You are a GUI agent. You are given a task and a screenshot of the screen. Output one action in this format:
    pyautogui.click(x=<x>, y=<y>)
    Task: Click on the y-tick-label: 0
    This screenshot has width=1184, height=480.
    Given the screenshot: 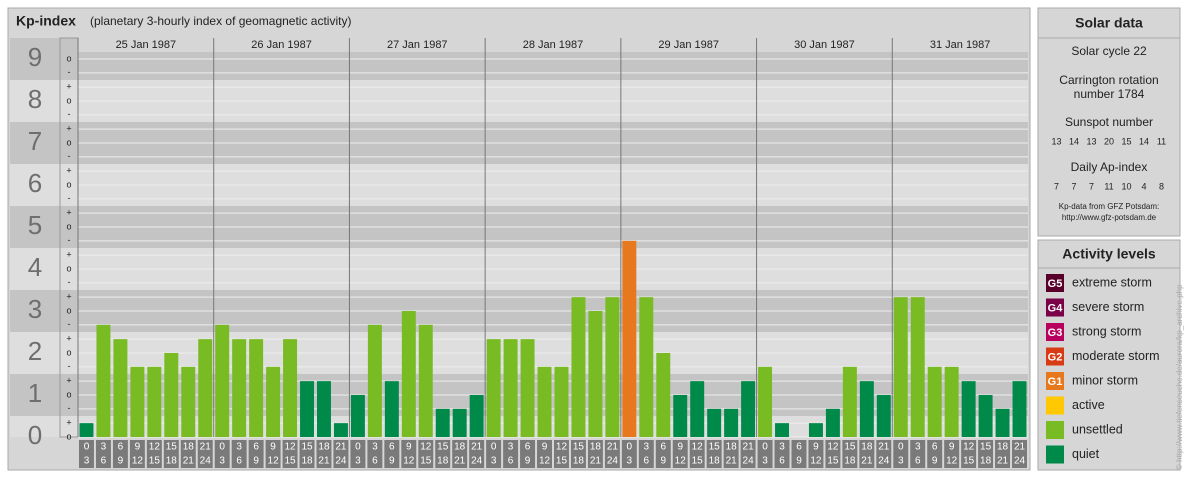 What is the action you would take?
    pyautogui.click(x=35, y=435)
    